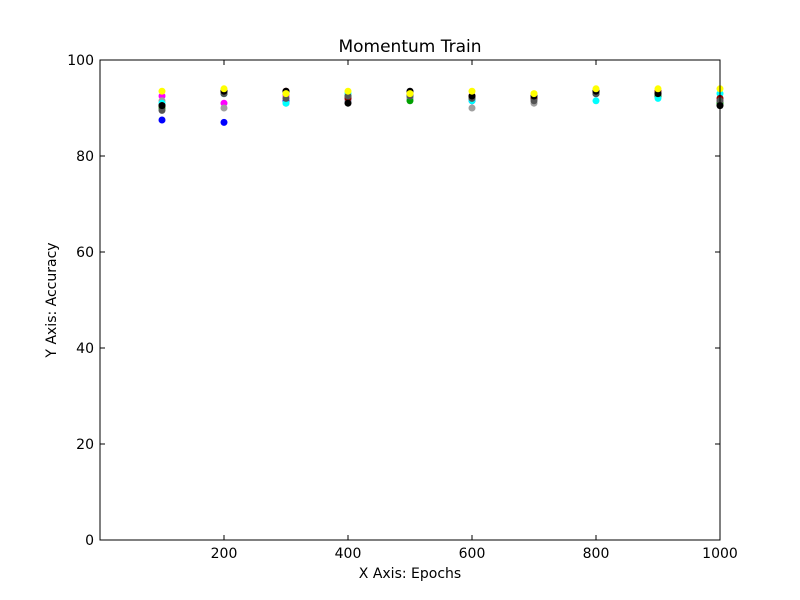 The image size is (800, 600). What do you see at coordinates (441, 105) in the screenshot?
I see `points-layer` at bounding box center [441, 105].